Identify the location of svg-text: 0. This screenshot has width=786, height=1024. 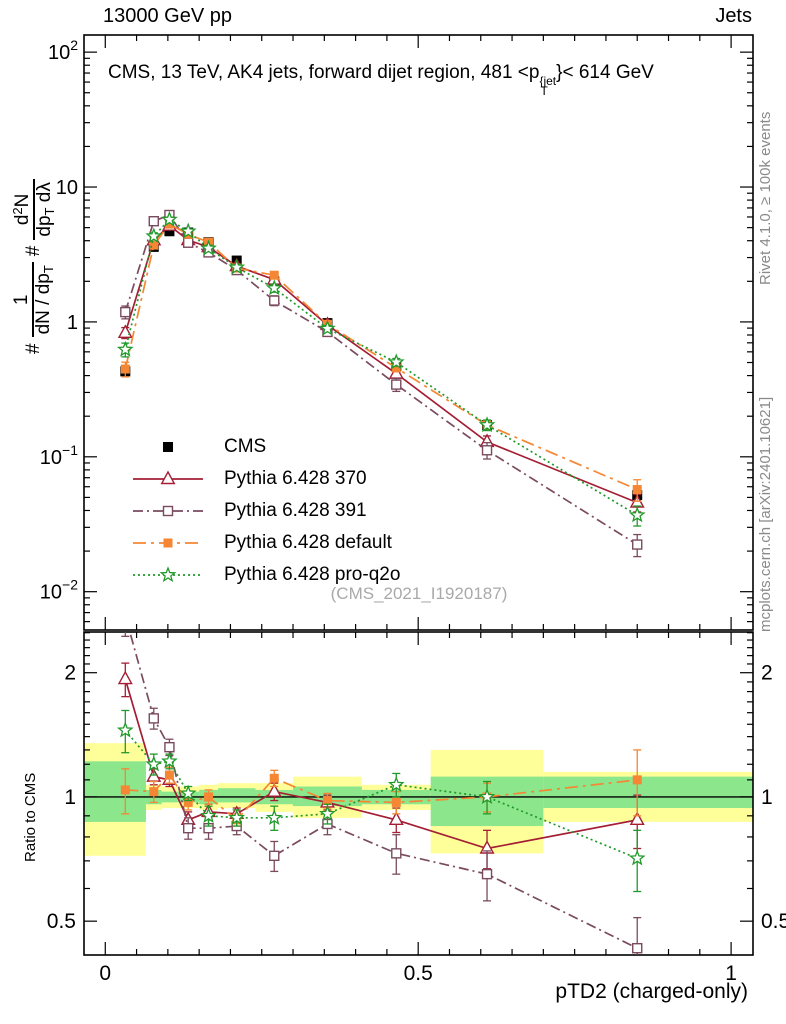
(105, 973).